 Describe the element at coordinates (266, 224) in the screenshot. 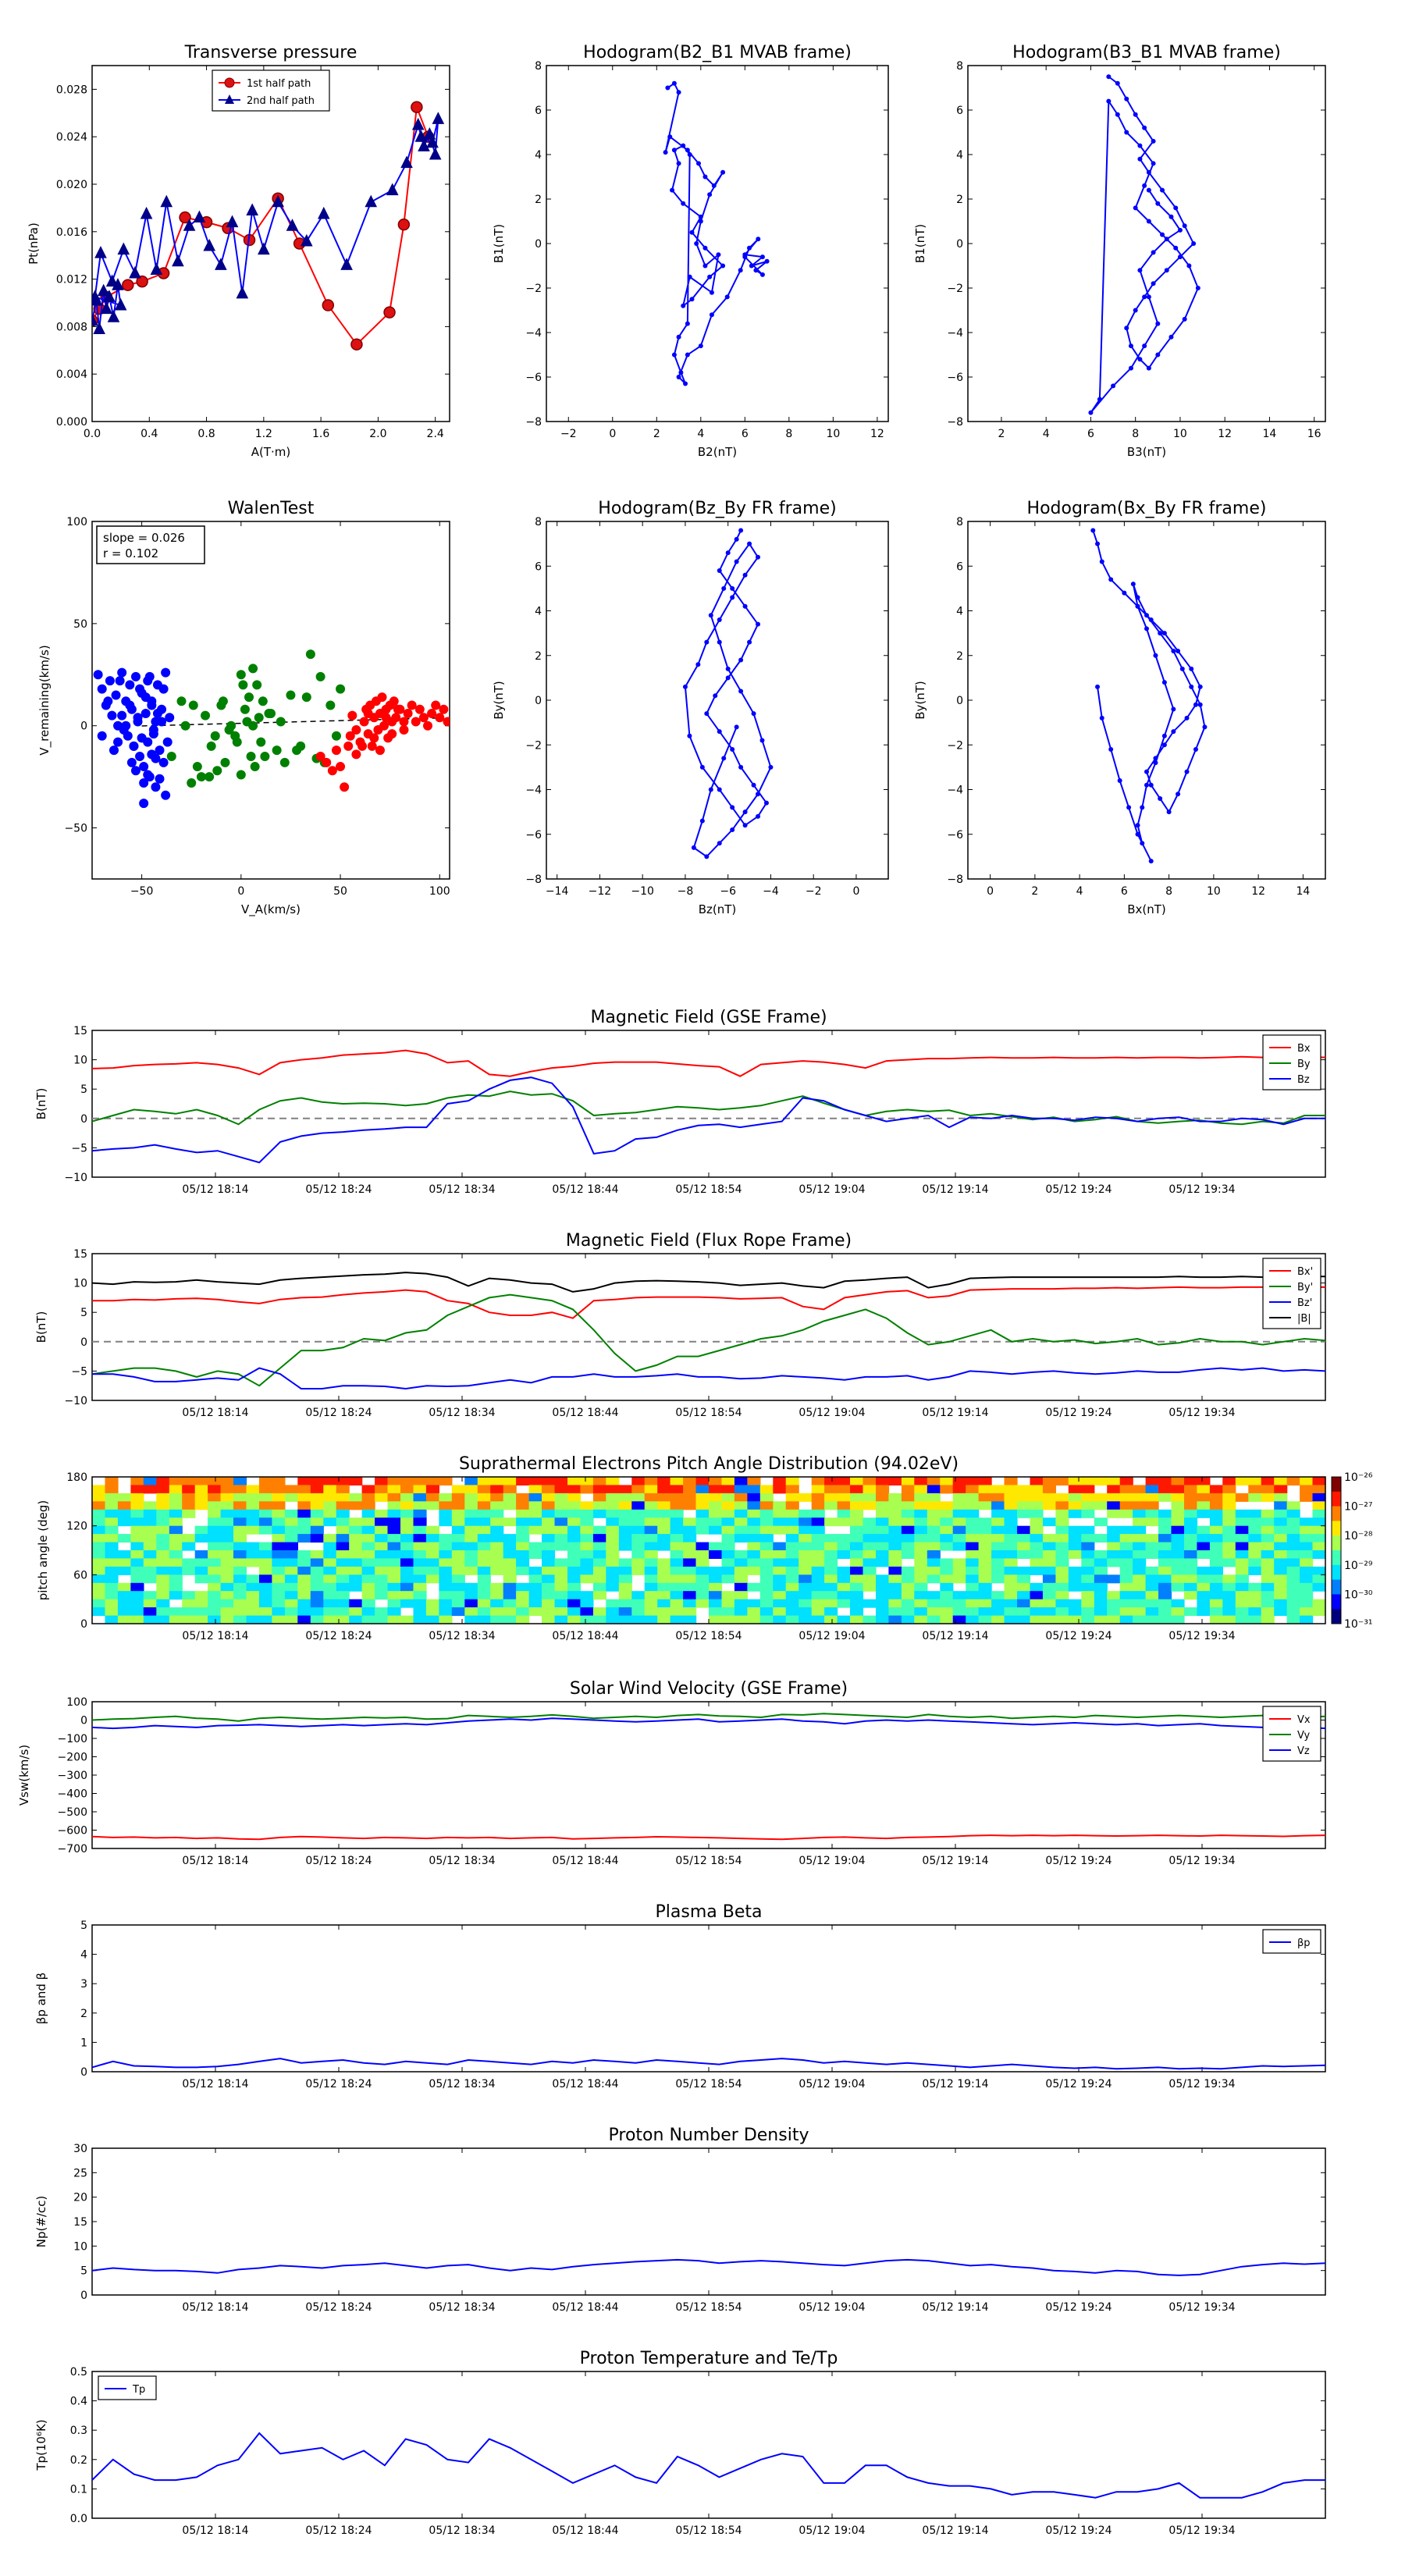

I see `series-line` at that location.